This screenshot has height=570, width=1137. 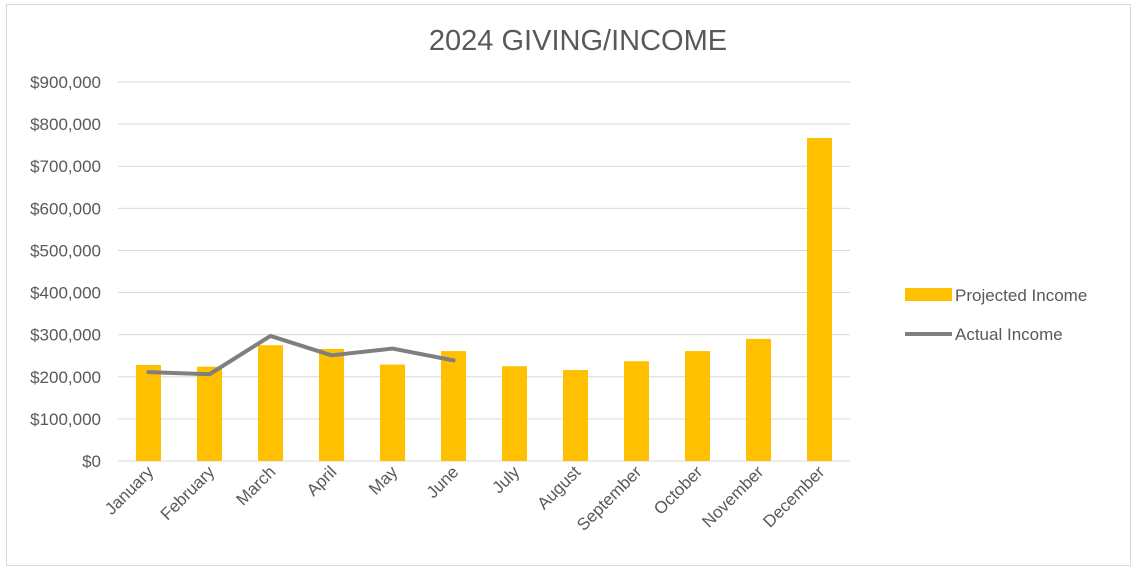 What do you see at coordinates (65, 250) in the screenshot?
I see `y-tick-label: $500,000` at bounding box center [65, 250].